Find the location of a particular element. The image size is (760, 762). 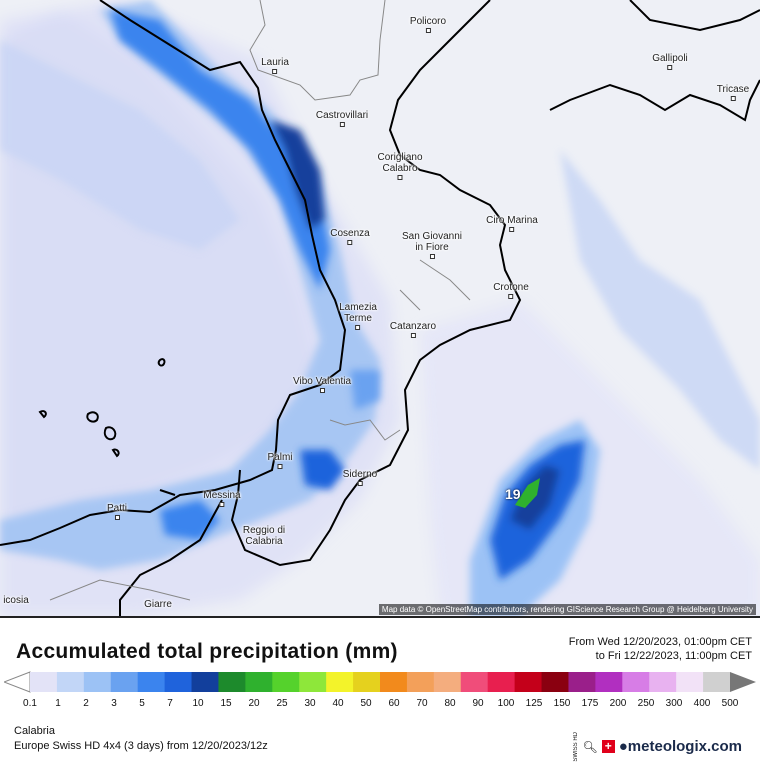

scale-min-arrow is located at coordinates (17, 682).